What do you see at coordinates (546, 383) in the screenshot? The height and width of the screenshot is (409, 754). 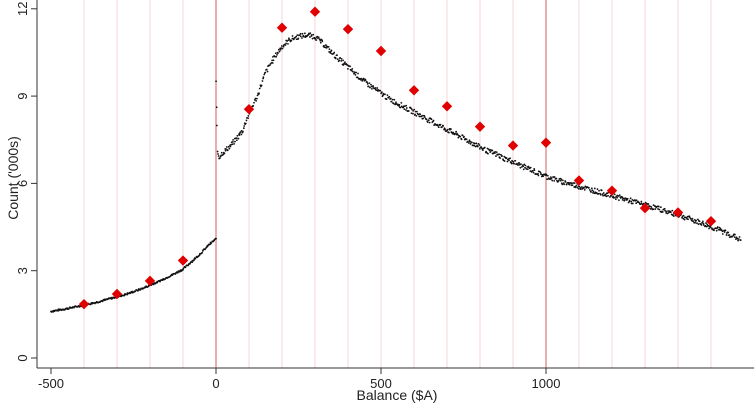 I see `x-tick-label: 1000` at bounding box center [546, 383].